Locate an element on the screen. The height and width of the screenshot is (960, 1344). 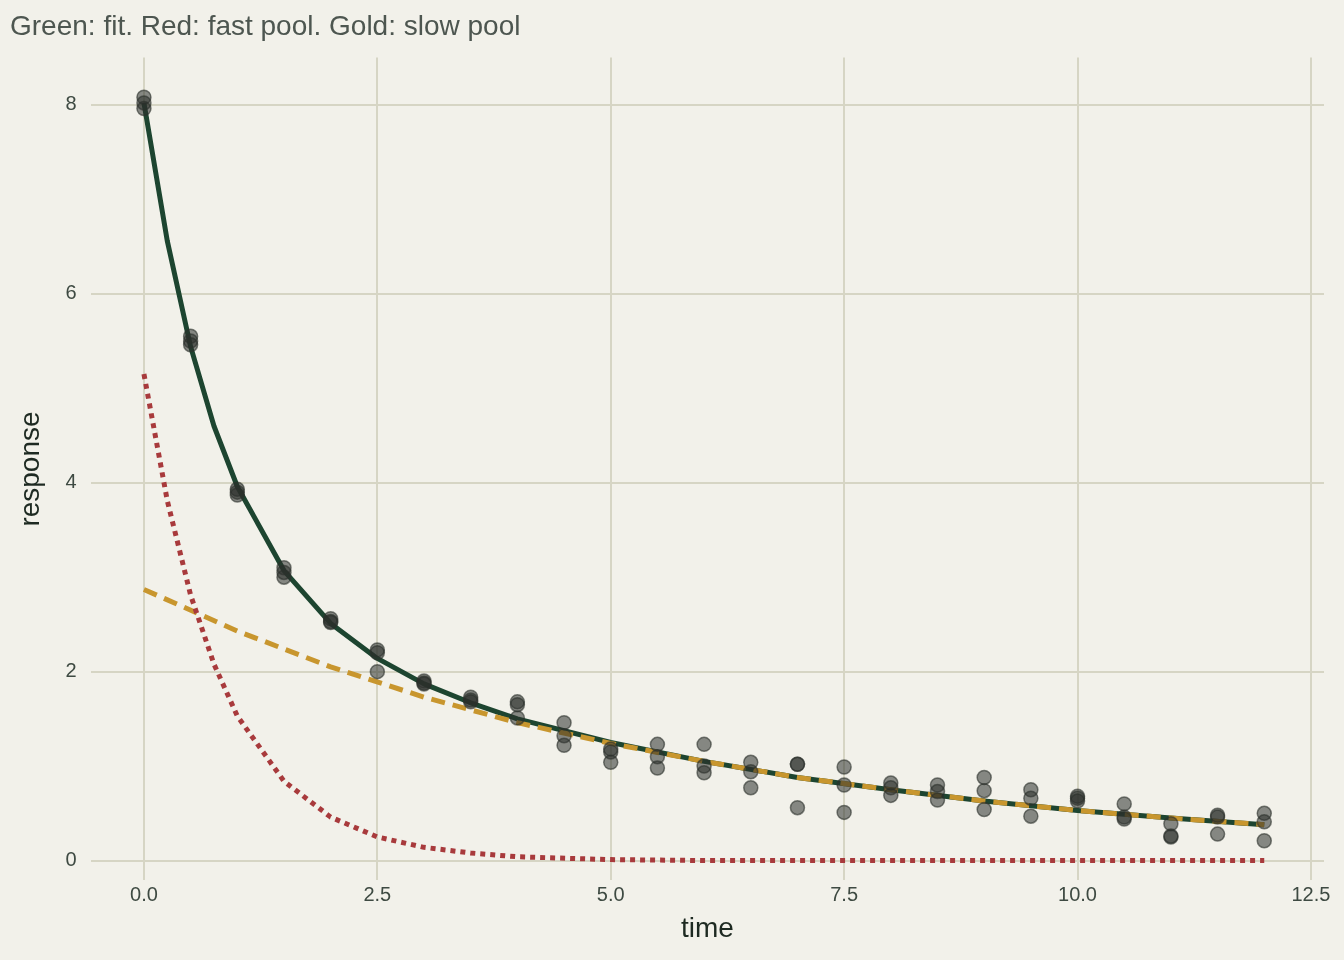
x-tick-label: 10.0 is located at coordinates (1077, 893).